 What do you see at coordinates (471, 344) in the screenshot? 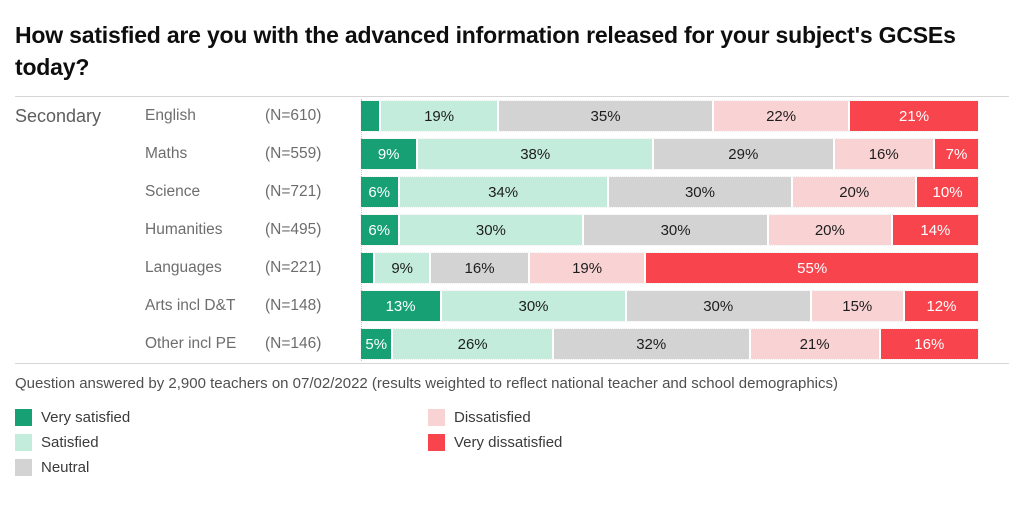
I see `bar-segment-satisfied: 26%` at bounding box center [471, 344].